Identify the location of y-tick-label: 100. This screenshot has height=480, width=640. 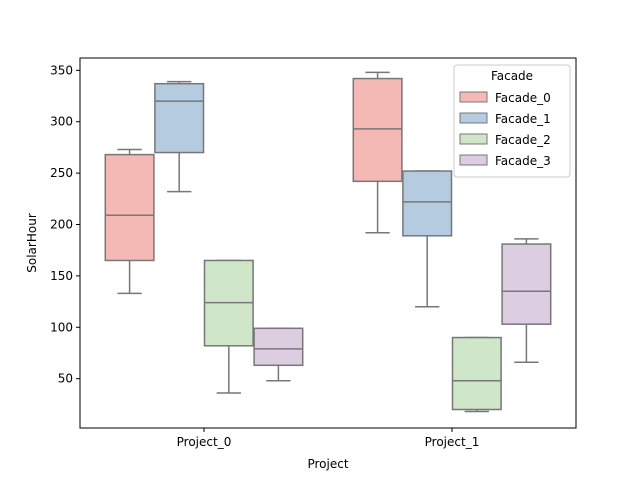
(61, 327).